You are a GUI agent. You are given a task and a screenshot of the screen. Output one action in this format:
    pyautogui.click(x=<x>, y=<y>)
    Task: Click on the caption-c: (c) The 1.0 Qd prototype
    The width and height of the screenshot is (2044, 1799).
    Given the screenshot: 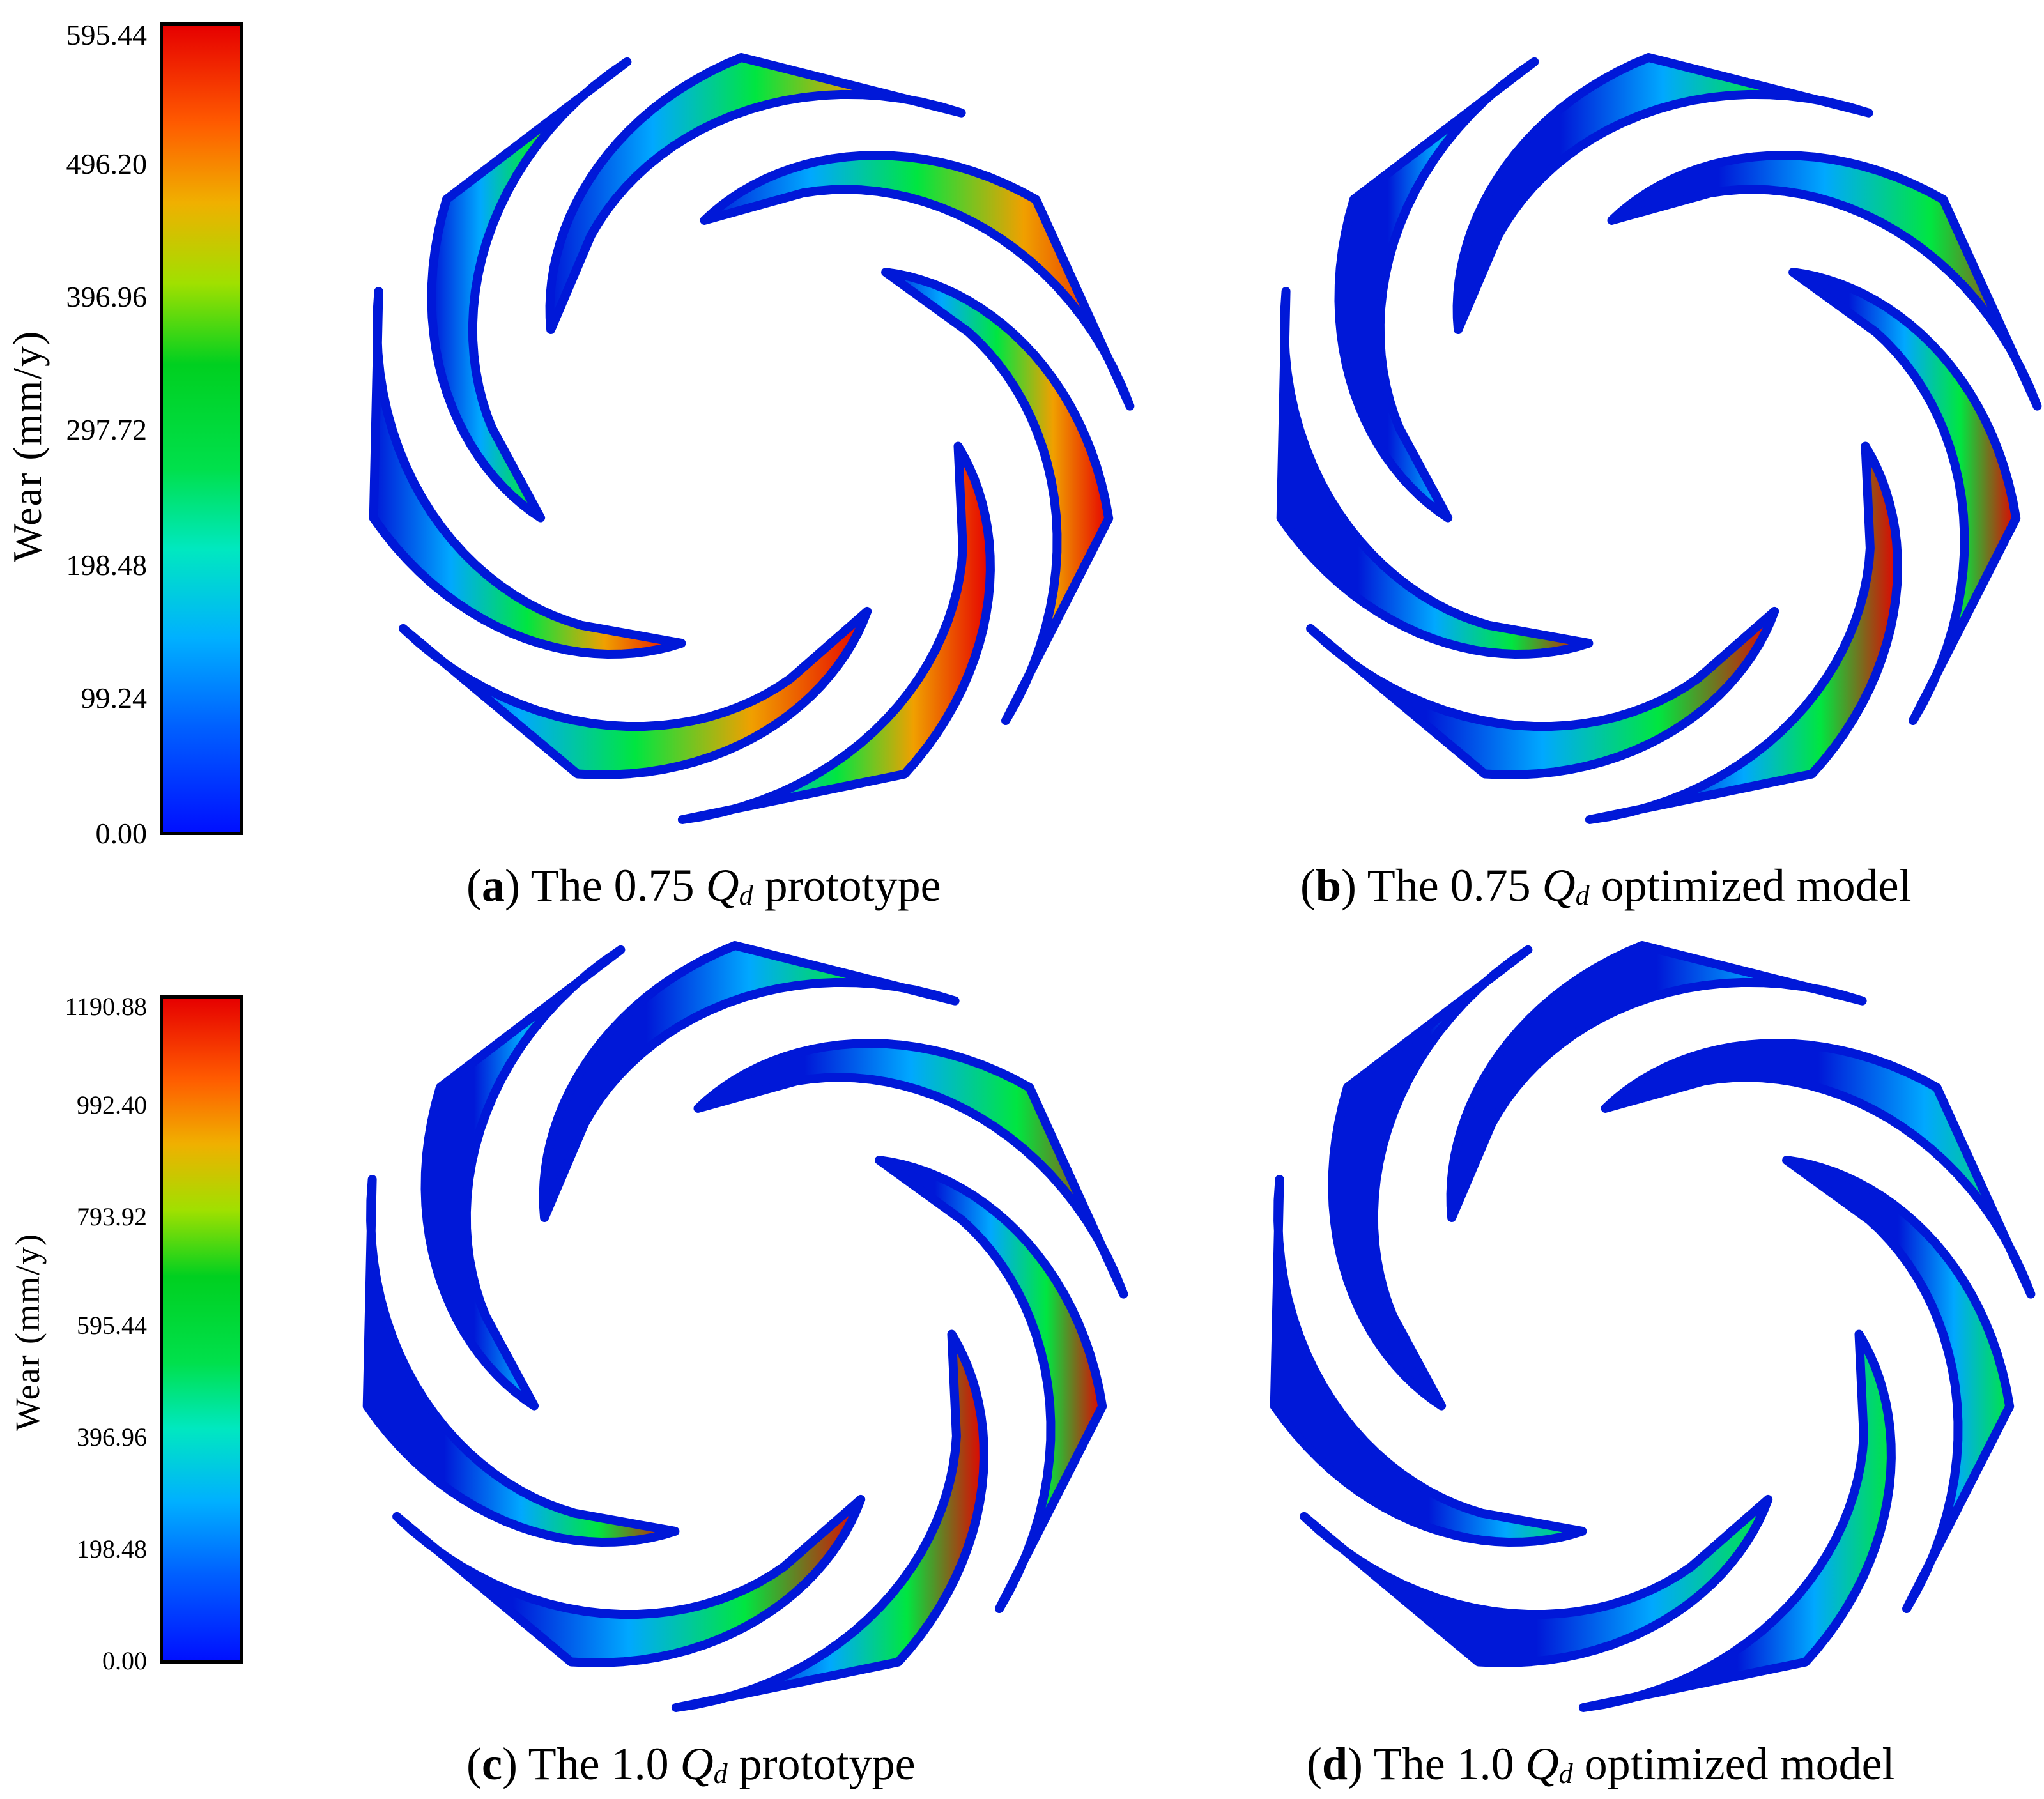 What is the action you would take?
    pyautogui.click(x=691, y=1763)
    